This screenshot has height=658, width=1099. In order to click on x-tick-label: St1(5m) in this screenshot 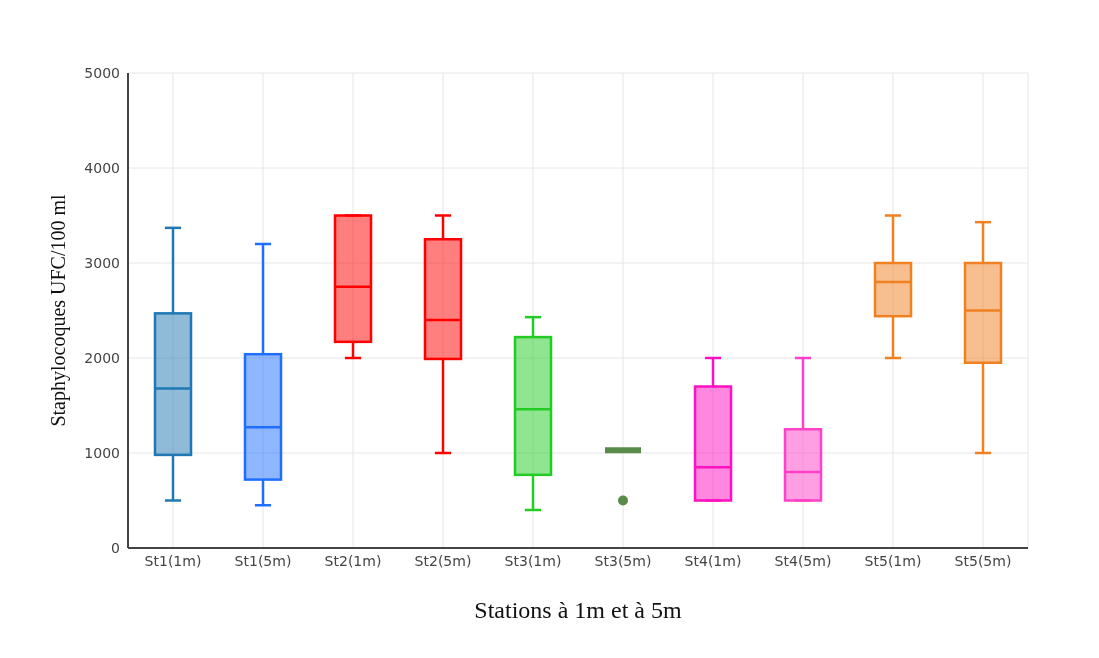, I will do `click(263, 560)`.